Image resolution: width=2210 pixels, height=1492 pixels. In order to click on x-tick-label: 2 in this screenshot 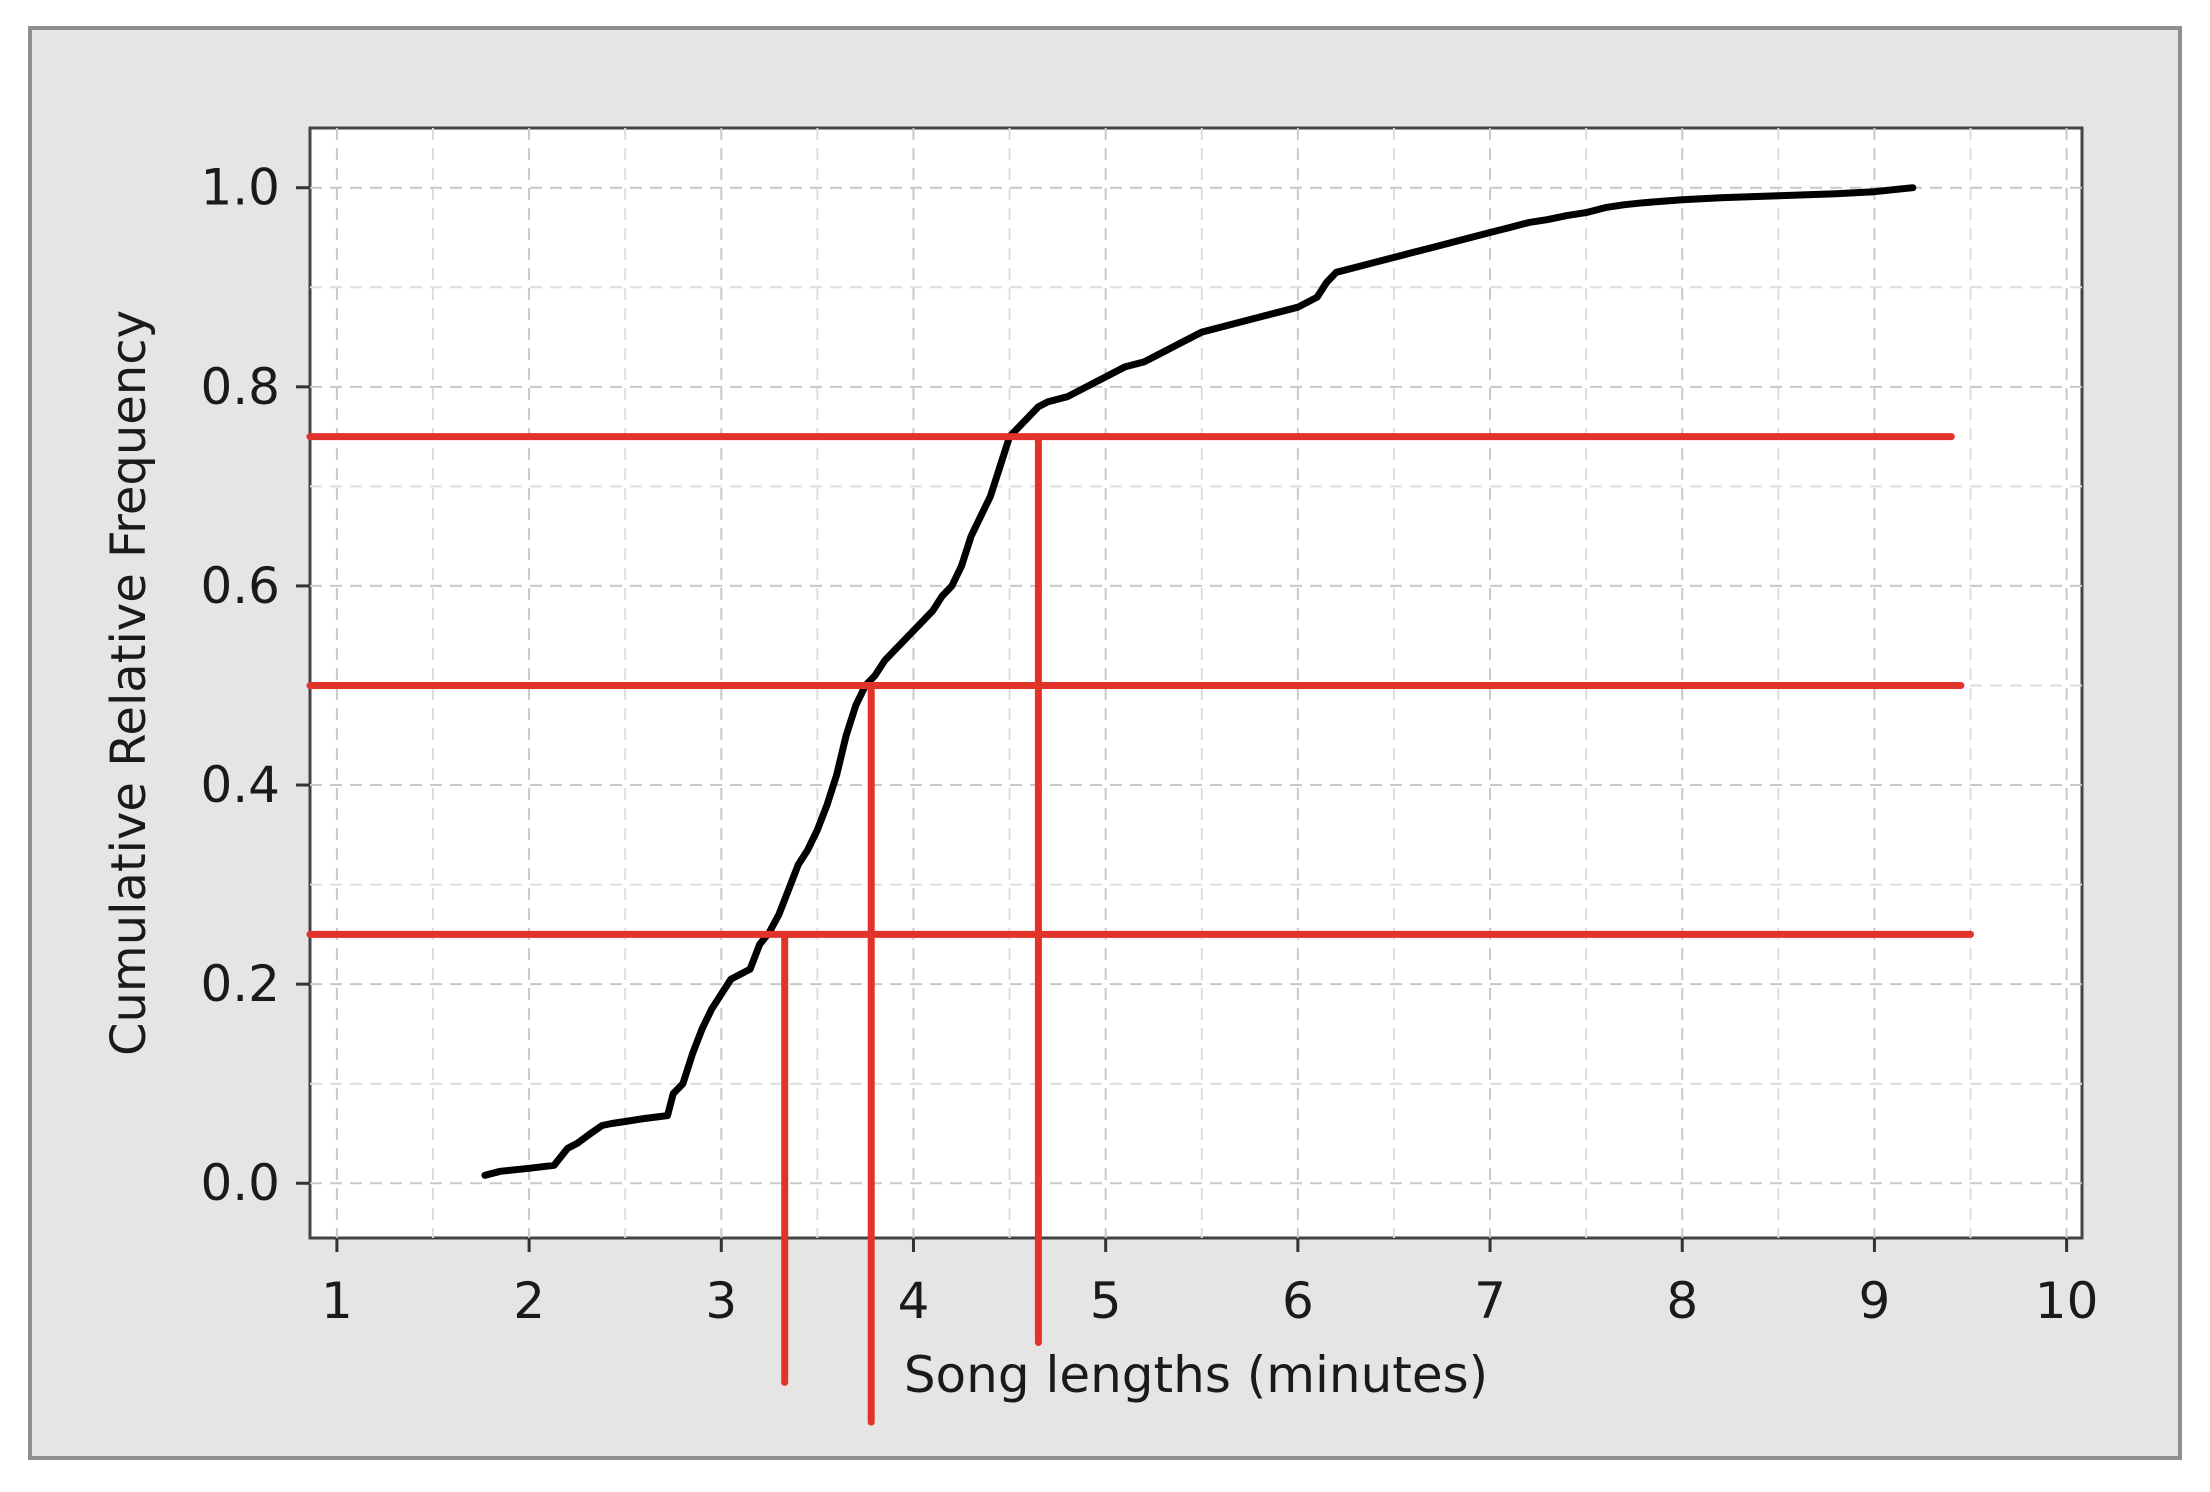, I will do `click(529, 1301)`.